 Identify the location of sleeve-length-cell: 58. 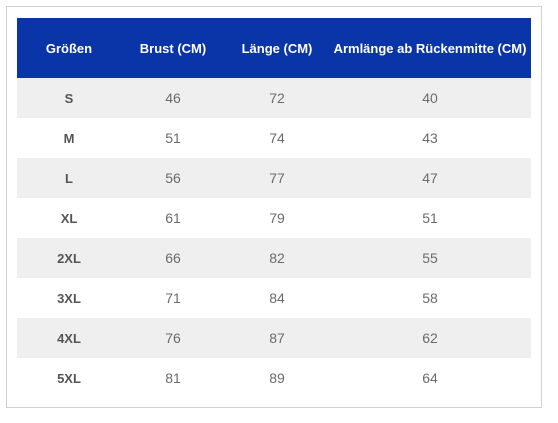
(430, 298).